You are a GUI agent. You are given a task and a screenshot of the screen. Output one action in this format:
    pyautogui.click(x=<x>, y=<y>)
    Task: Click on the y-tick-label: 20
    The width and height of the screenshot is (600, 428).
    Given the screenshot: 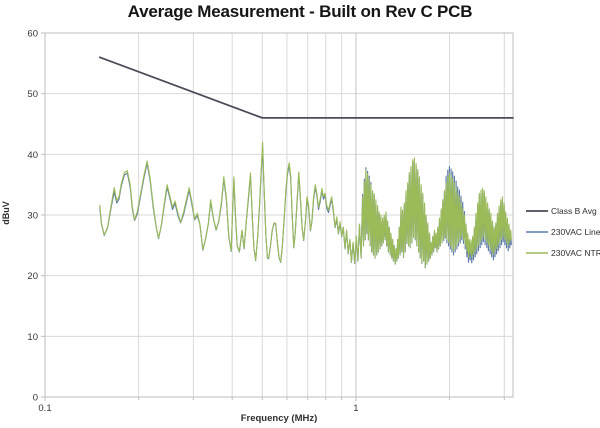 What is the action you would take?
    pyautogui.click(x=32, y=276)
    